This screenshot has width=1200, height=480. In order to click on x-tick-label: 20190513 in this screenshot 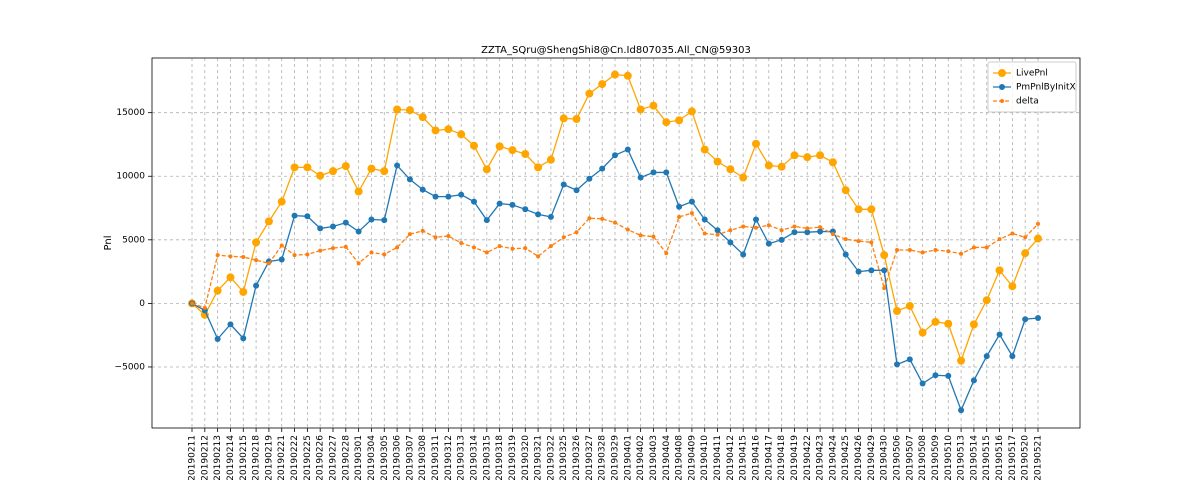, I will do `click(962, 457)`.